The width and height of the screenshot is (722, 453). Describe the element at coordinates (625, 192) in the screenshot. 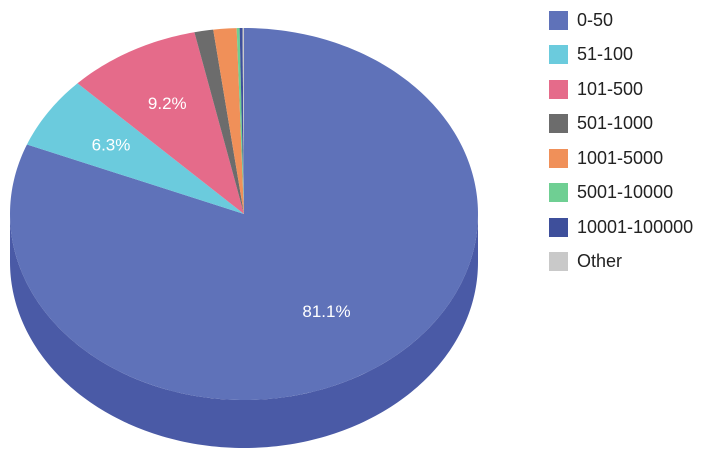

I see `legend-label: 5001-10000` at that location.